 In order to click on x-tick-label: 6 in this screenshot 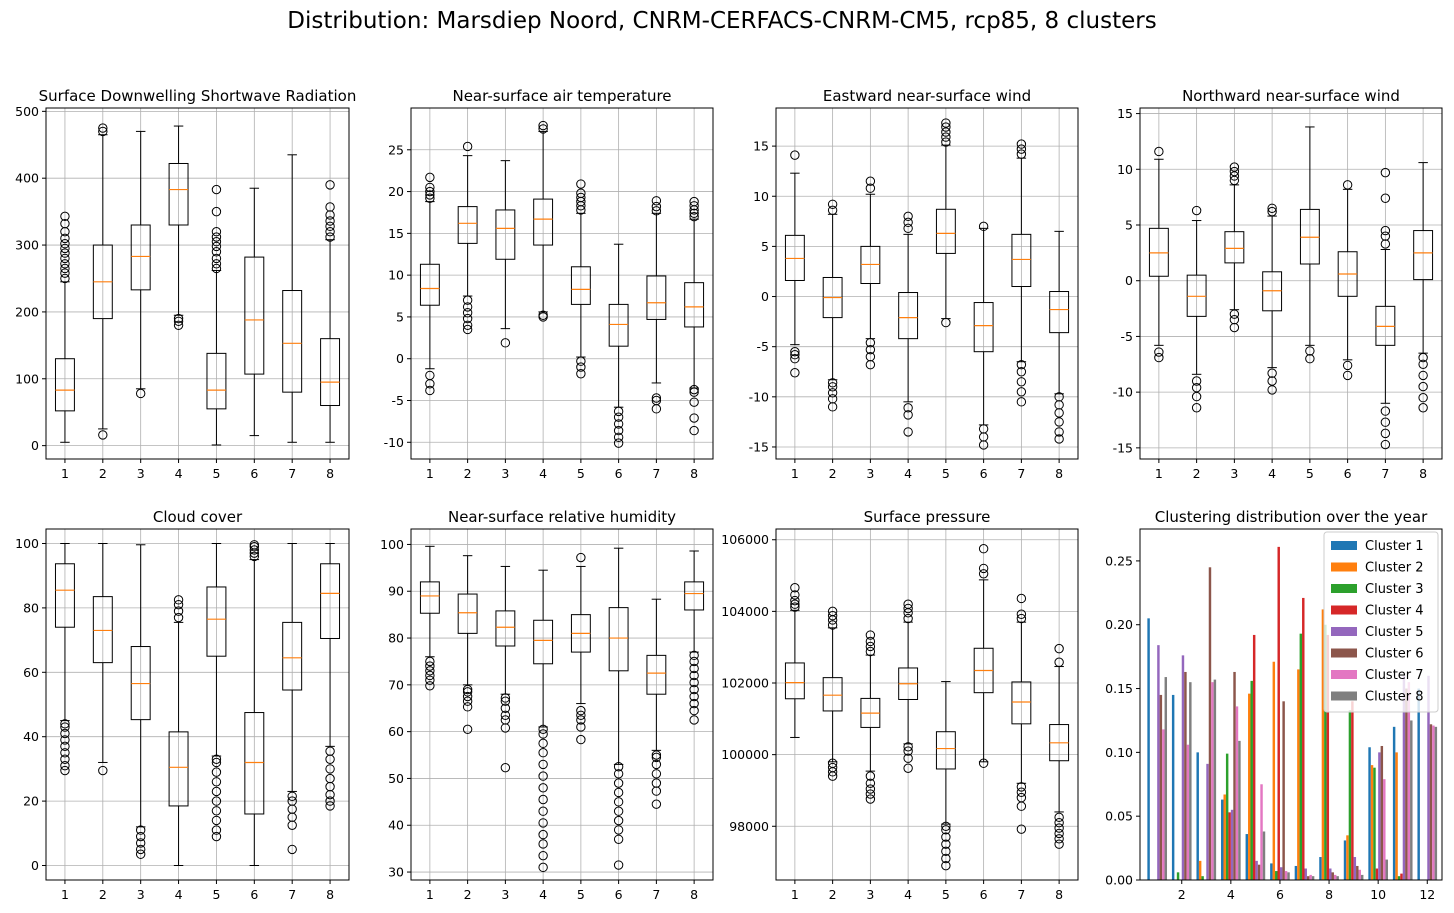, I will do `click(984, 894)`.